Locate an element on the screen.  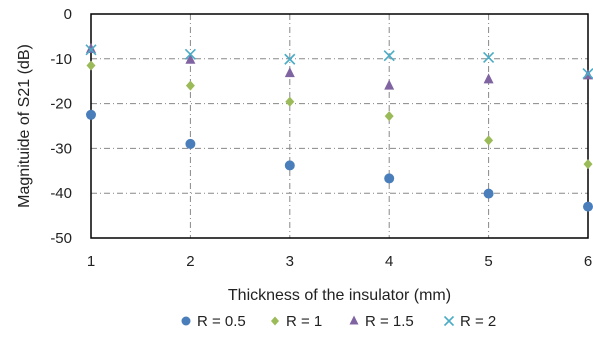
x-tick-label: 1 is located at coordinates (91, 261).